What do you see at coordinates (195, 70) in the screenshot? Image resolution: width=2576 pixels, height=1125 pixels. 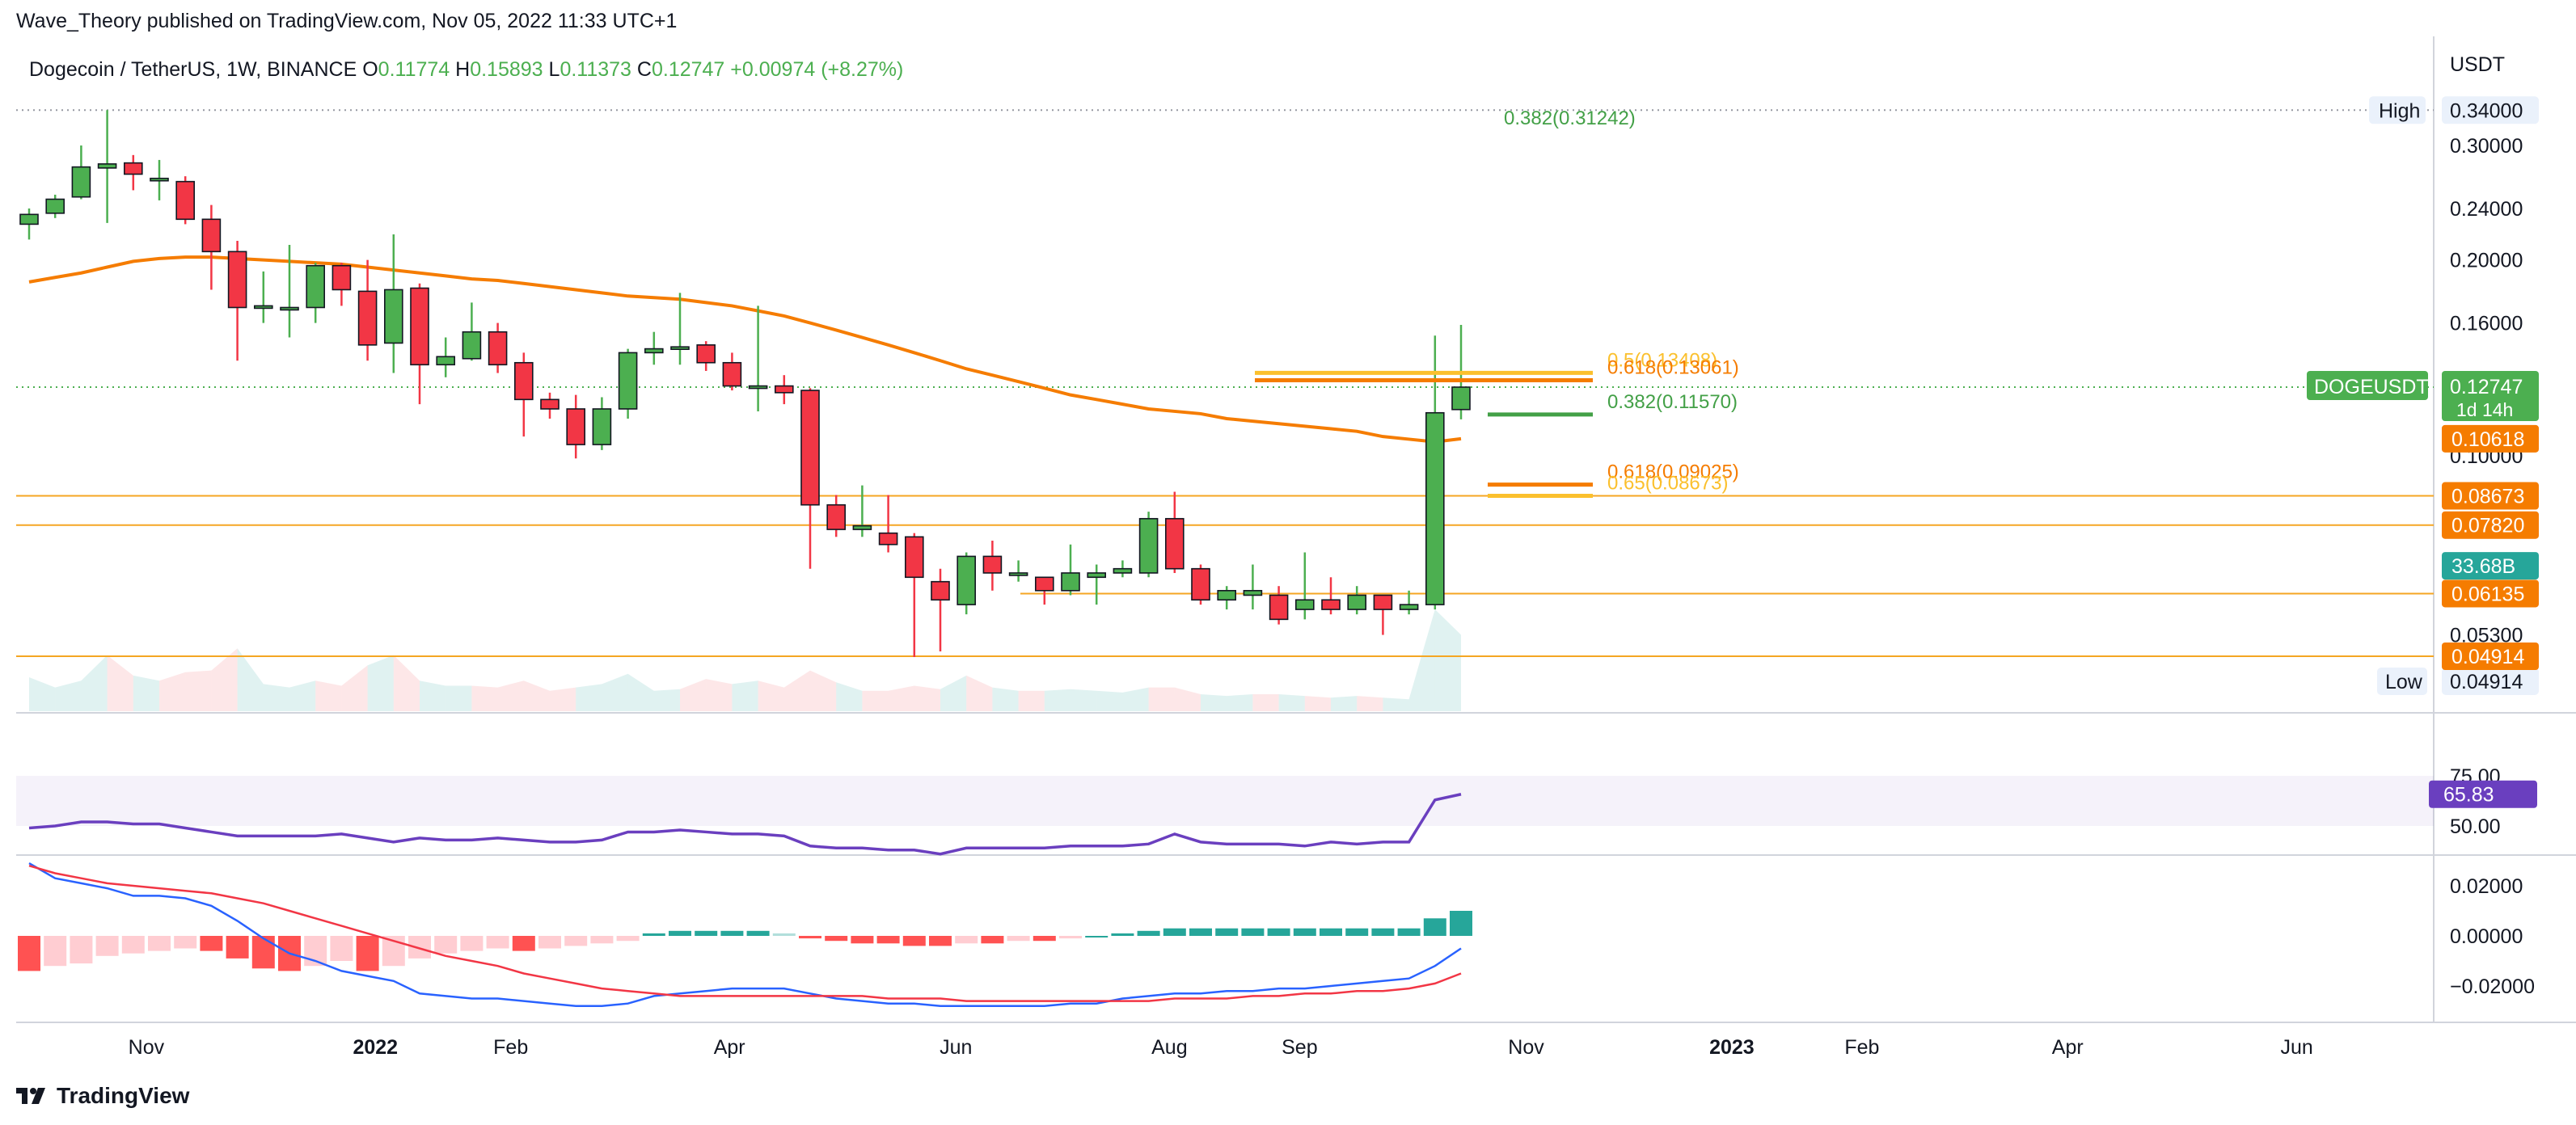 I see `header-part: Dogecoin / TetherUS, 1W, BINANCE` at bounding box center [195, 70].